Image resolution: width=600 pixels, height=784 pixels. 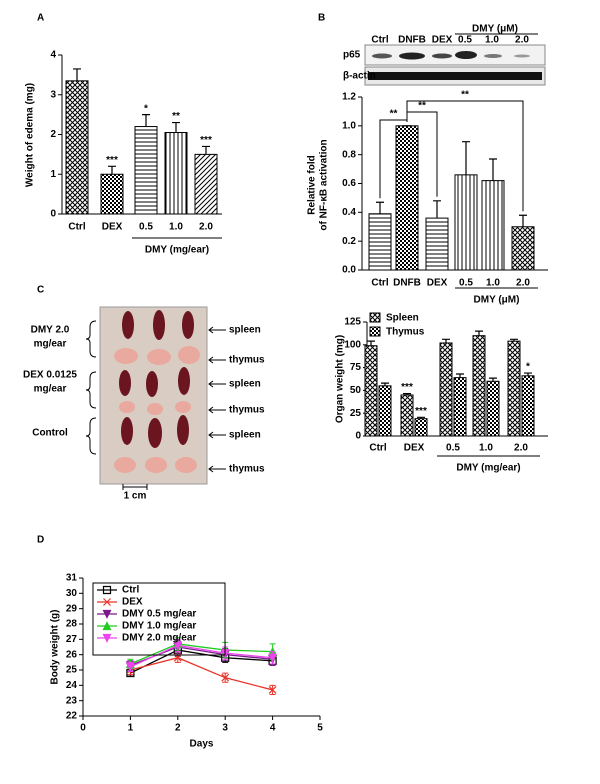 I want to click on y-tick-label: 30, so click(x=72, y=593).